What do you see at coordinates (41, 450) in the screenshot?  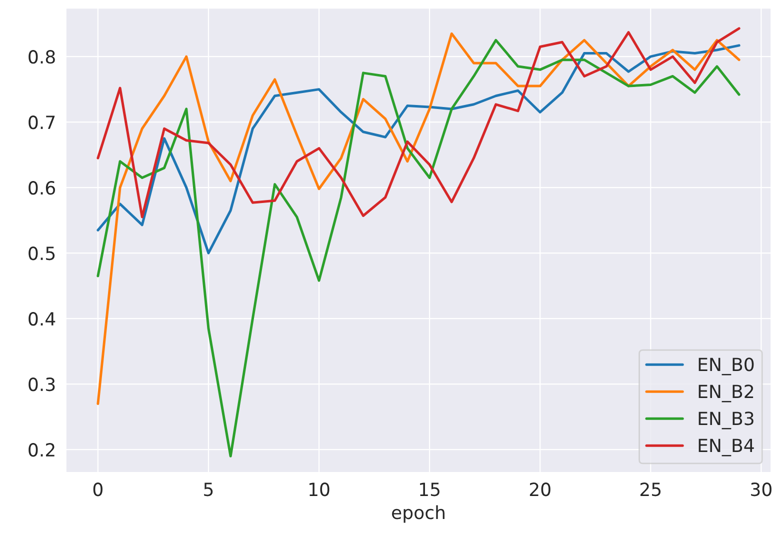 I see `y-tick-label: 0.2` at bounding box center [41, 450].